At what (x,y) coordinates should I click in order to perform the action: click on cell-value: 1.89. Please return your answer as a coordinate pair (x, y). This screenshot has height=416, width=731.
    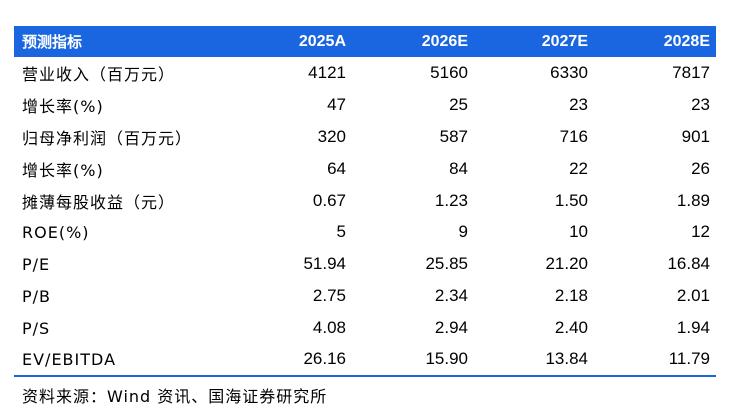
    Looking at the image, I should click on (693, 200).